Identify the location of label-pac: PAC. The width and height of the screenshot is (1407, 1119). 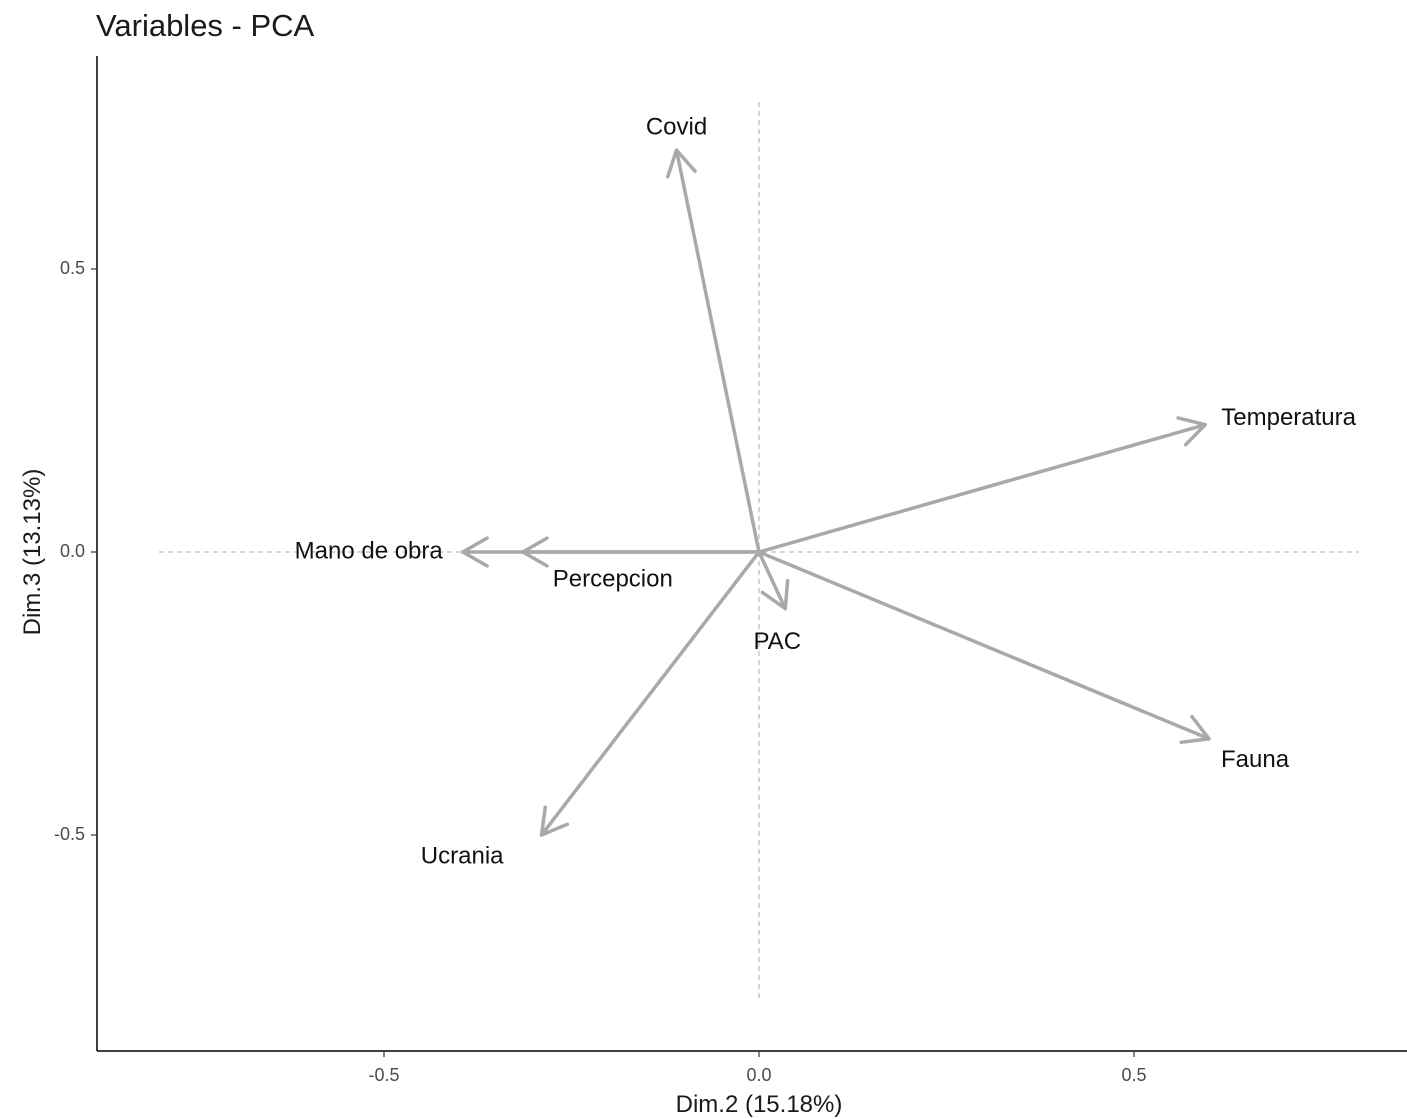
(777, 641).